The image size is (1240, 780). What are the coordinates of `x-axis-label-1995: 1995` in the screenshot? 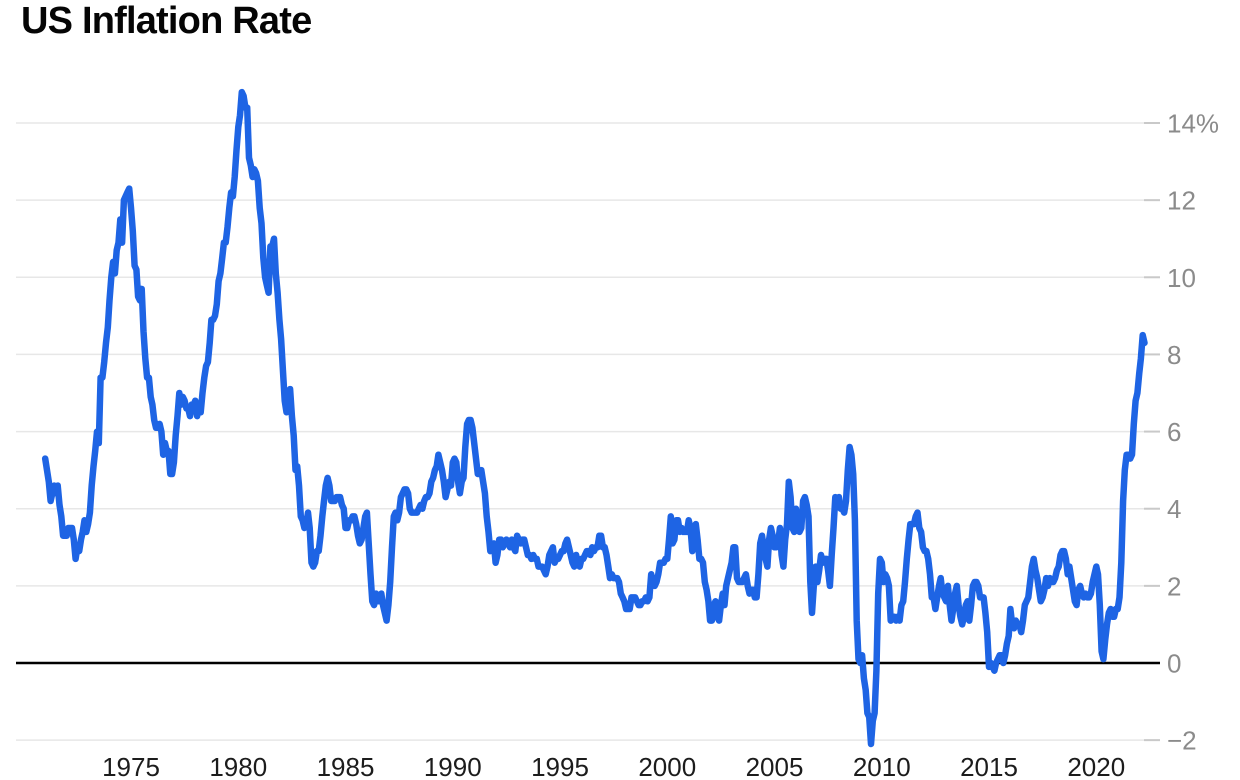 It's located at (560, 766).